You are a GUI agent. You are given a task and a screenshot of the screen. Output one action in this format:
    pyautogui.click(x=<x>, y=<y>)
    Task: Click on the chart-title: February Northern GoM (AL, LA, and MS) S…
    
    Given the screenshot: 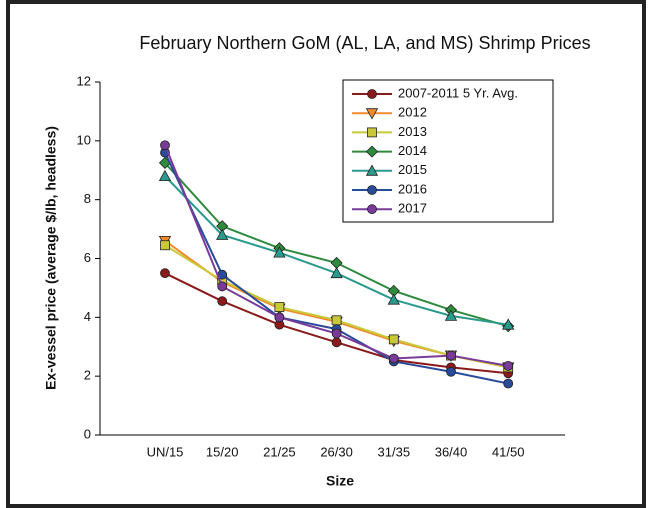 What is the action you would take?
    pyautogui.click(x=364, y=43)
    